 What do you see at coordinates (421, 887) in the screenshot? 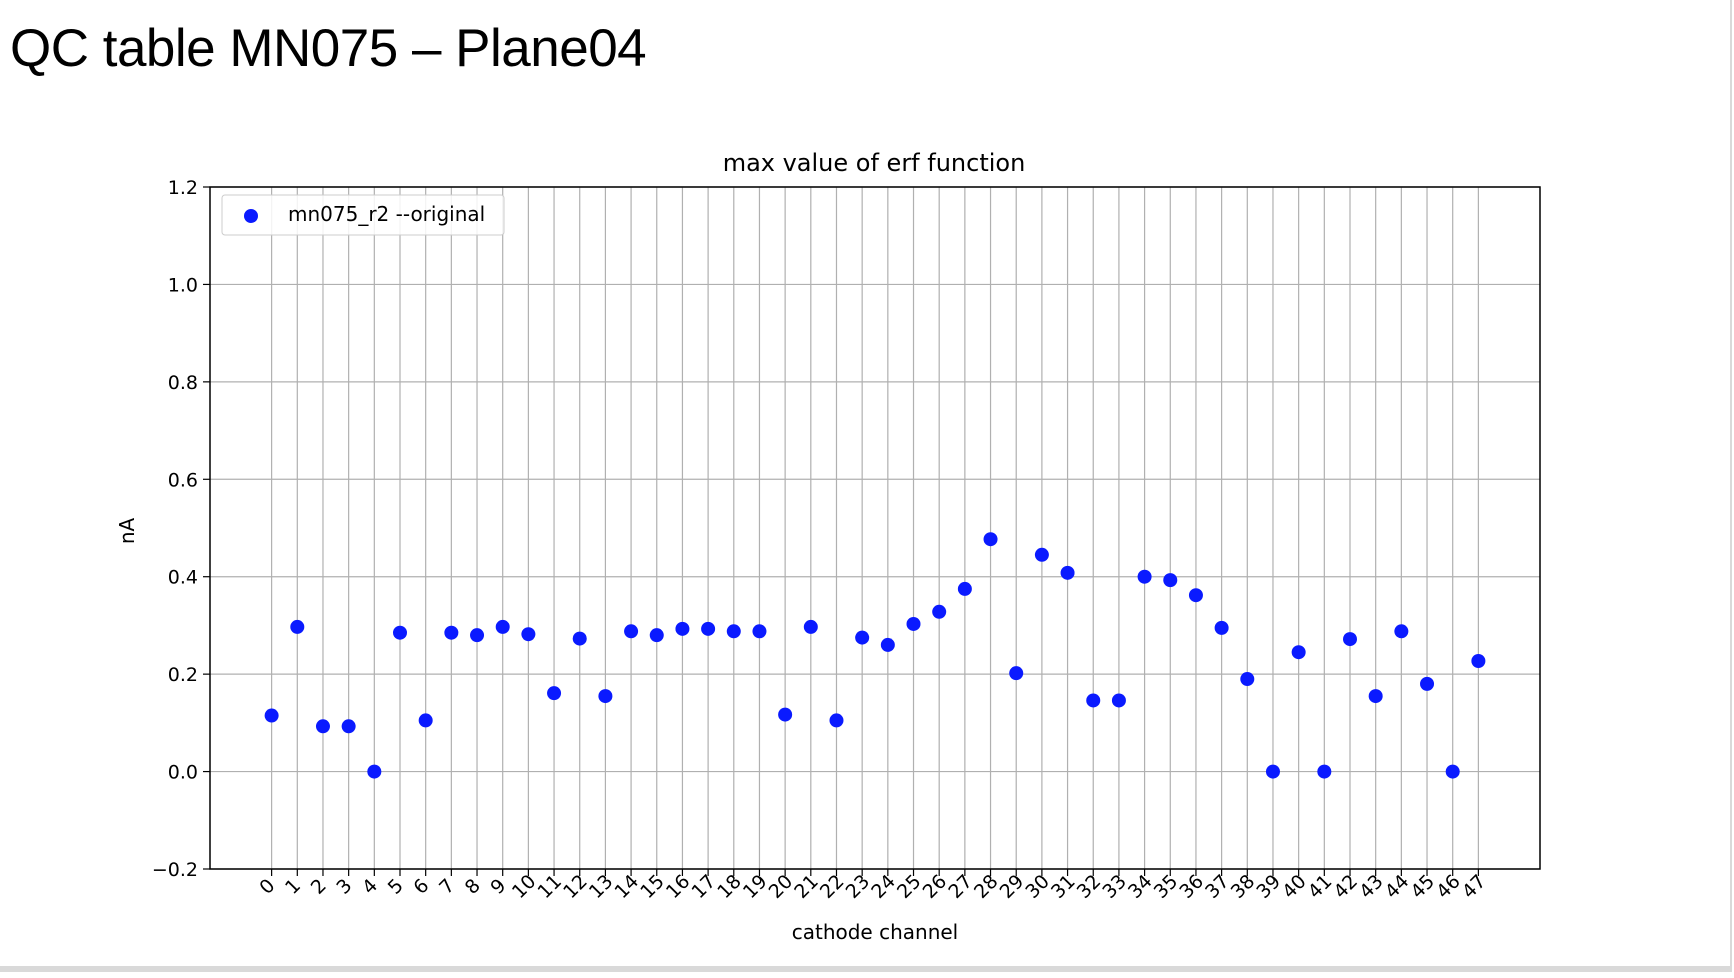
I see `x-tick-label: 6` at bounding box center [421, 887].